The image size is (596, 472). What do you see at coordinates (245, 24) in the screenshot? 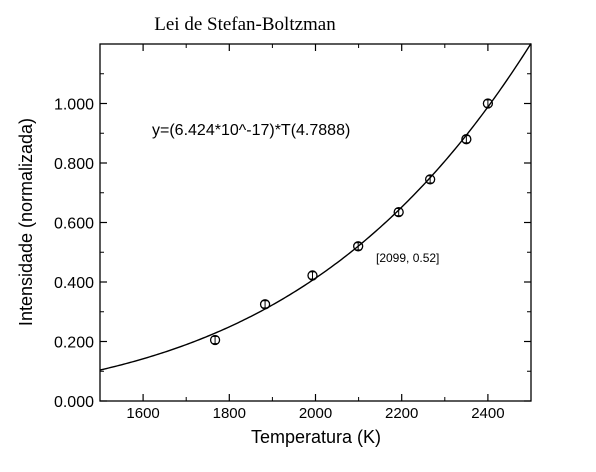
I see `chart-title: Lei de Stefan-Boltzman` at bounding box center [245, 24].